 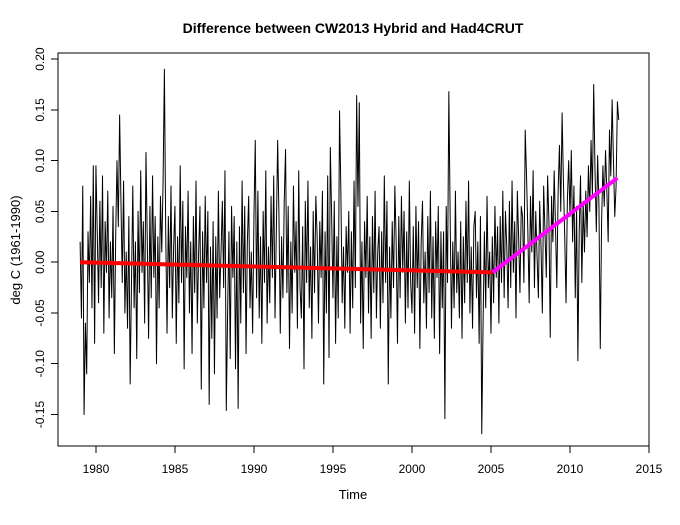 I want to click on y-tick-label: -0.05, so click(x=40, y=313).